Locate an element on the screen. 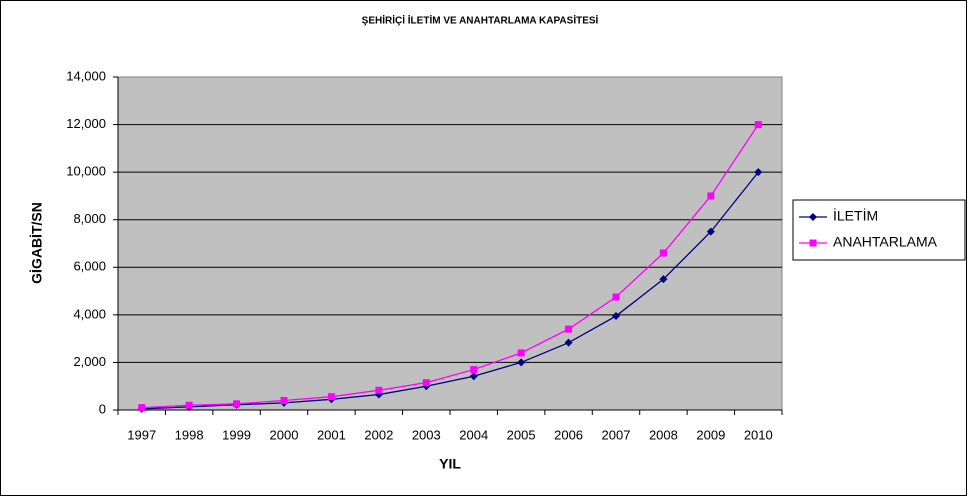  x-tick-label: 2001 is located at coordinates (331, 434).